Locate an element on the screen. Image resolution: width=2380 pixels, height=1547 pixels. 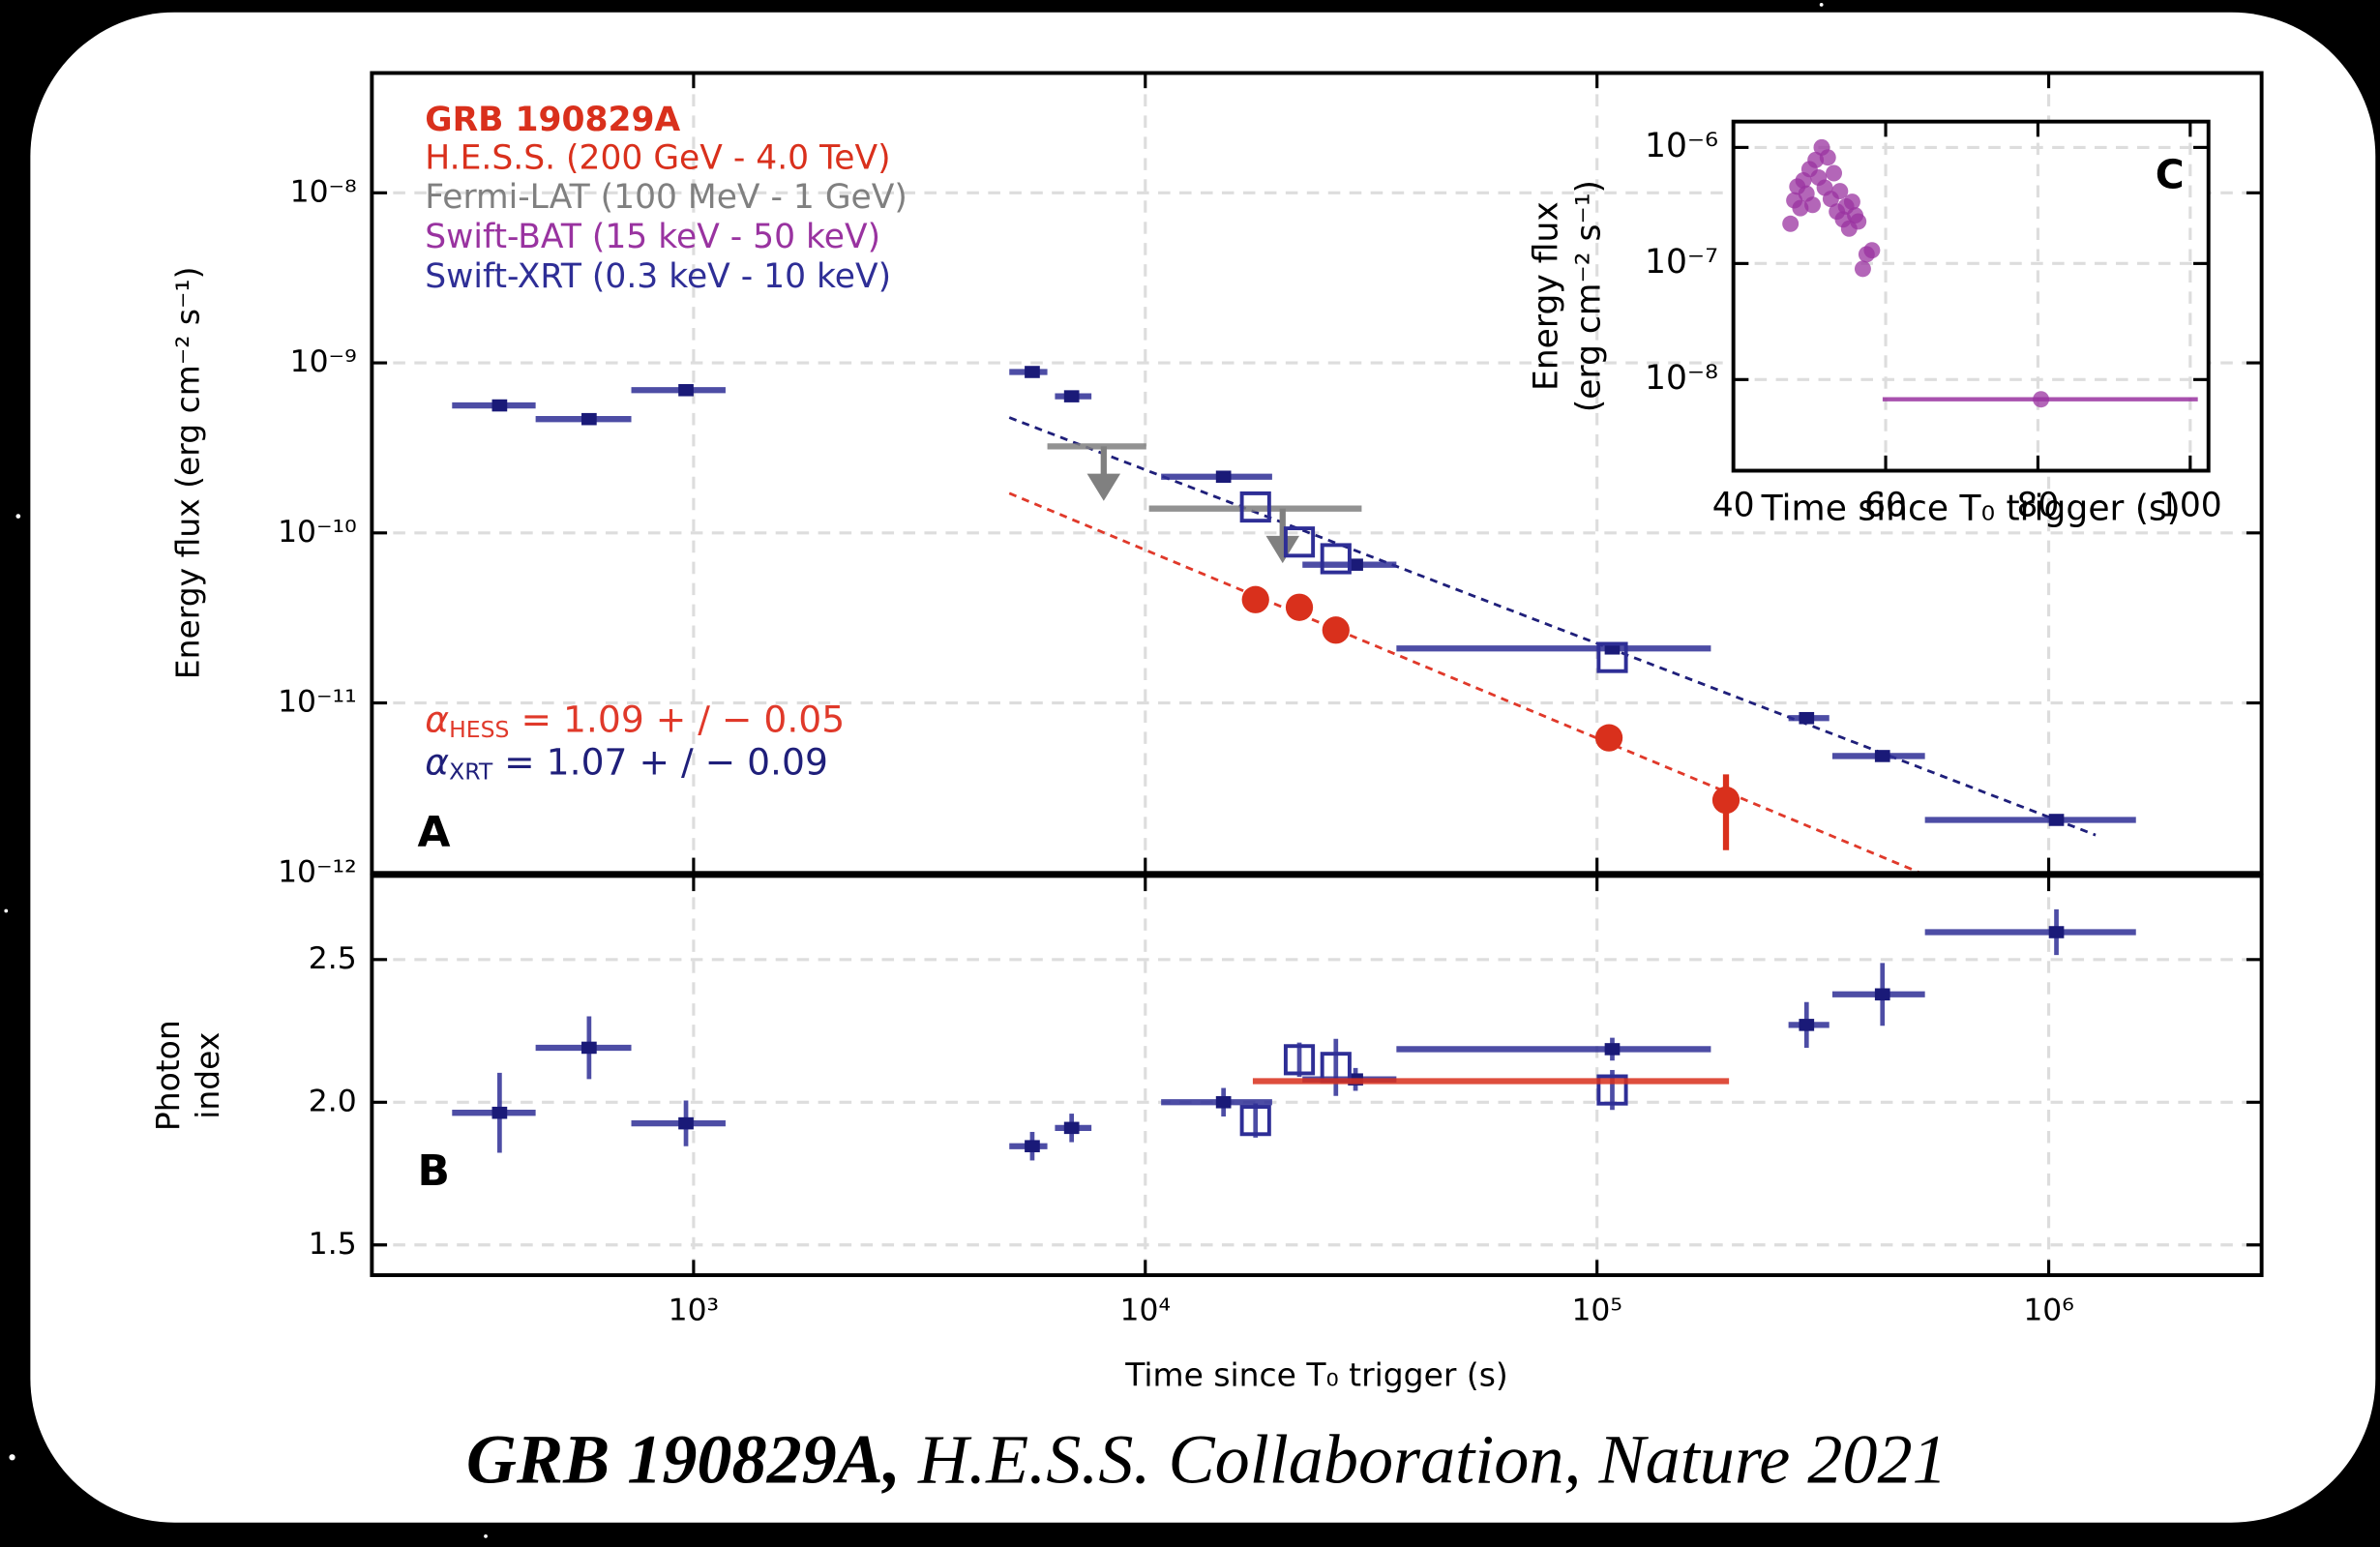
y-tick-label: 2.5 is located at coordinates (333, 959).